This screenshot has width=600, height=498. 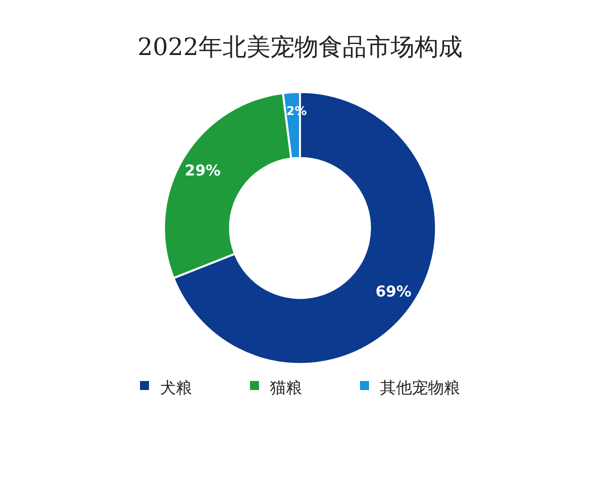 I want to click on legend-label: 其他宠物粮, so click(x=420, y=387).